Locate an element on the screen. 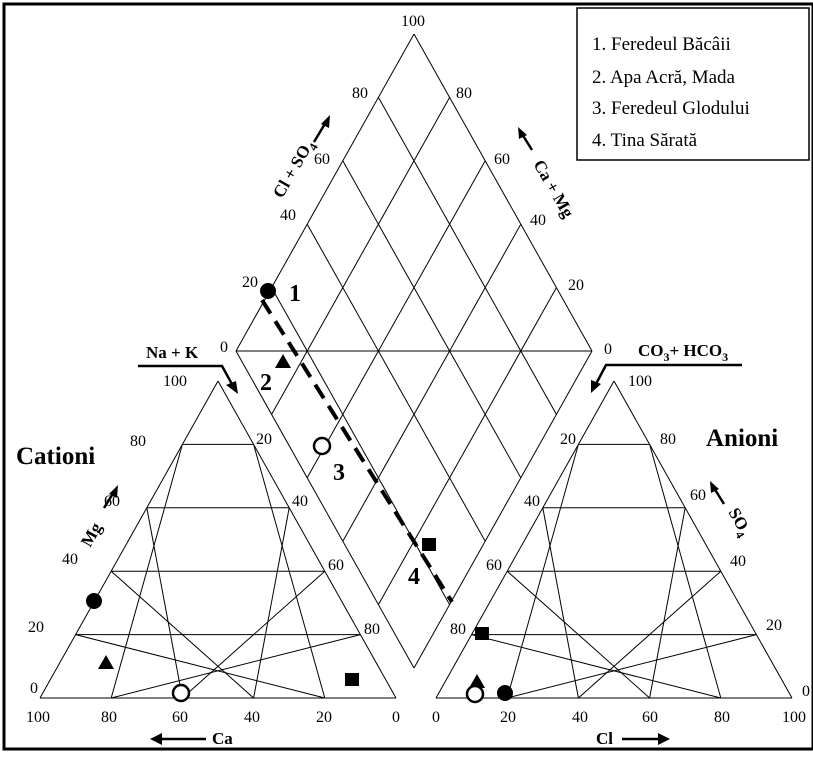  cl-label: Cl is located at coordinates (604, 738).